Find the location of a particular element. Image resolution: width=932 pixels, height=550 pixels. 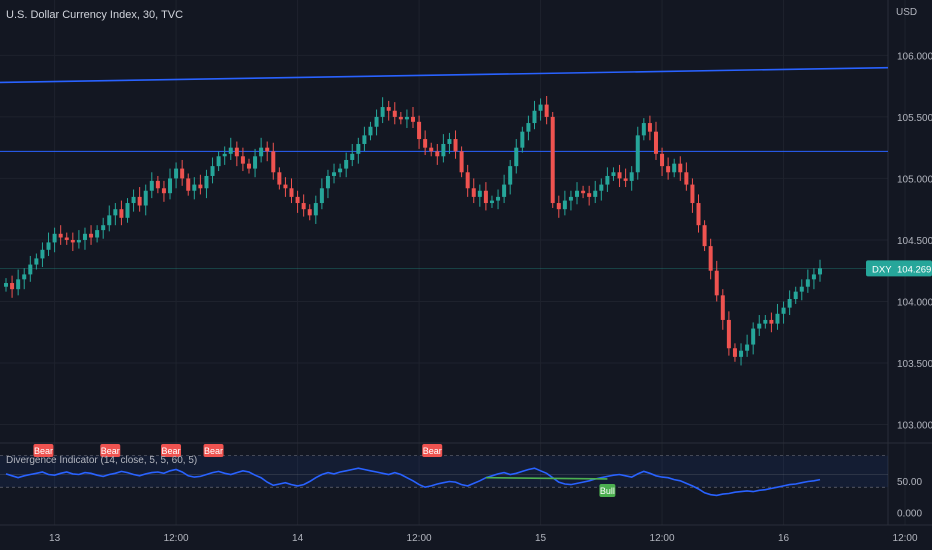

bull-divergence-line is located at coordinates (546, 478).